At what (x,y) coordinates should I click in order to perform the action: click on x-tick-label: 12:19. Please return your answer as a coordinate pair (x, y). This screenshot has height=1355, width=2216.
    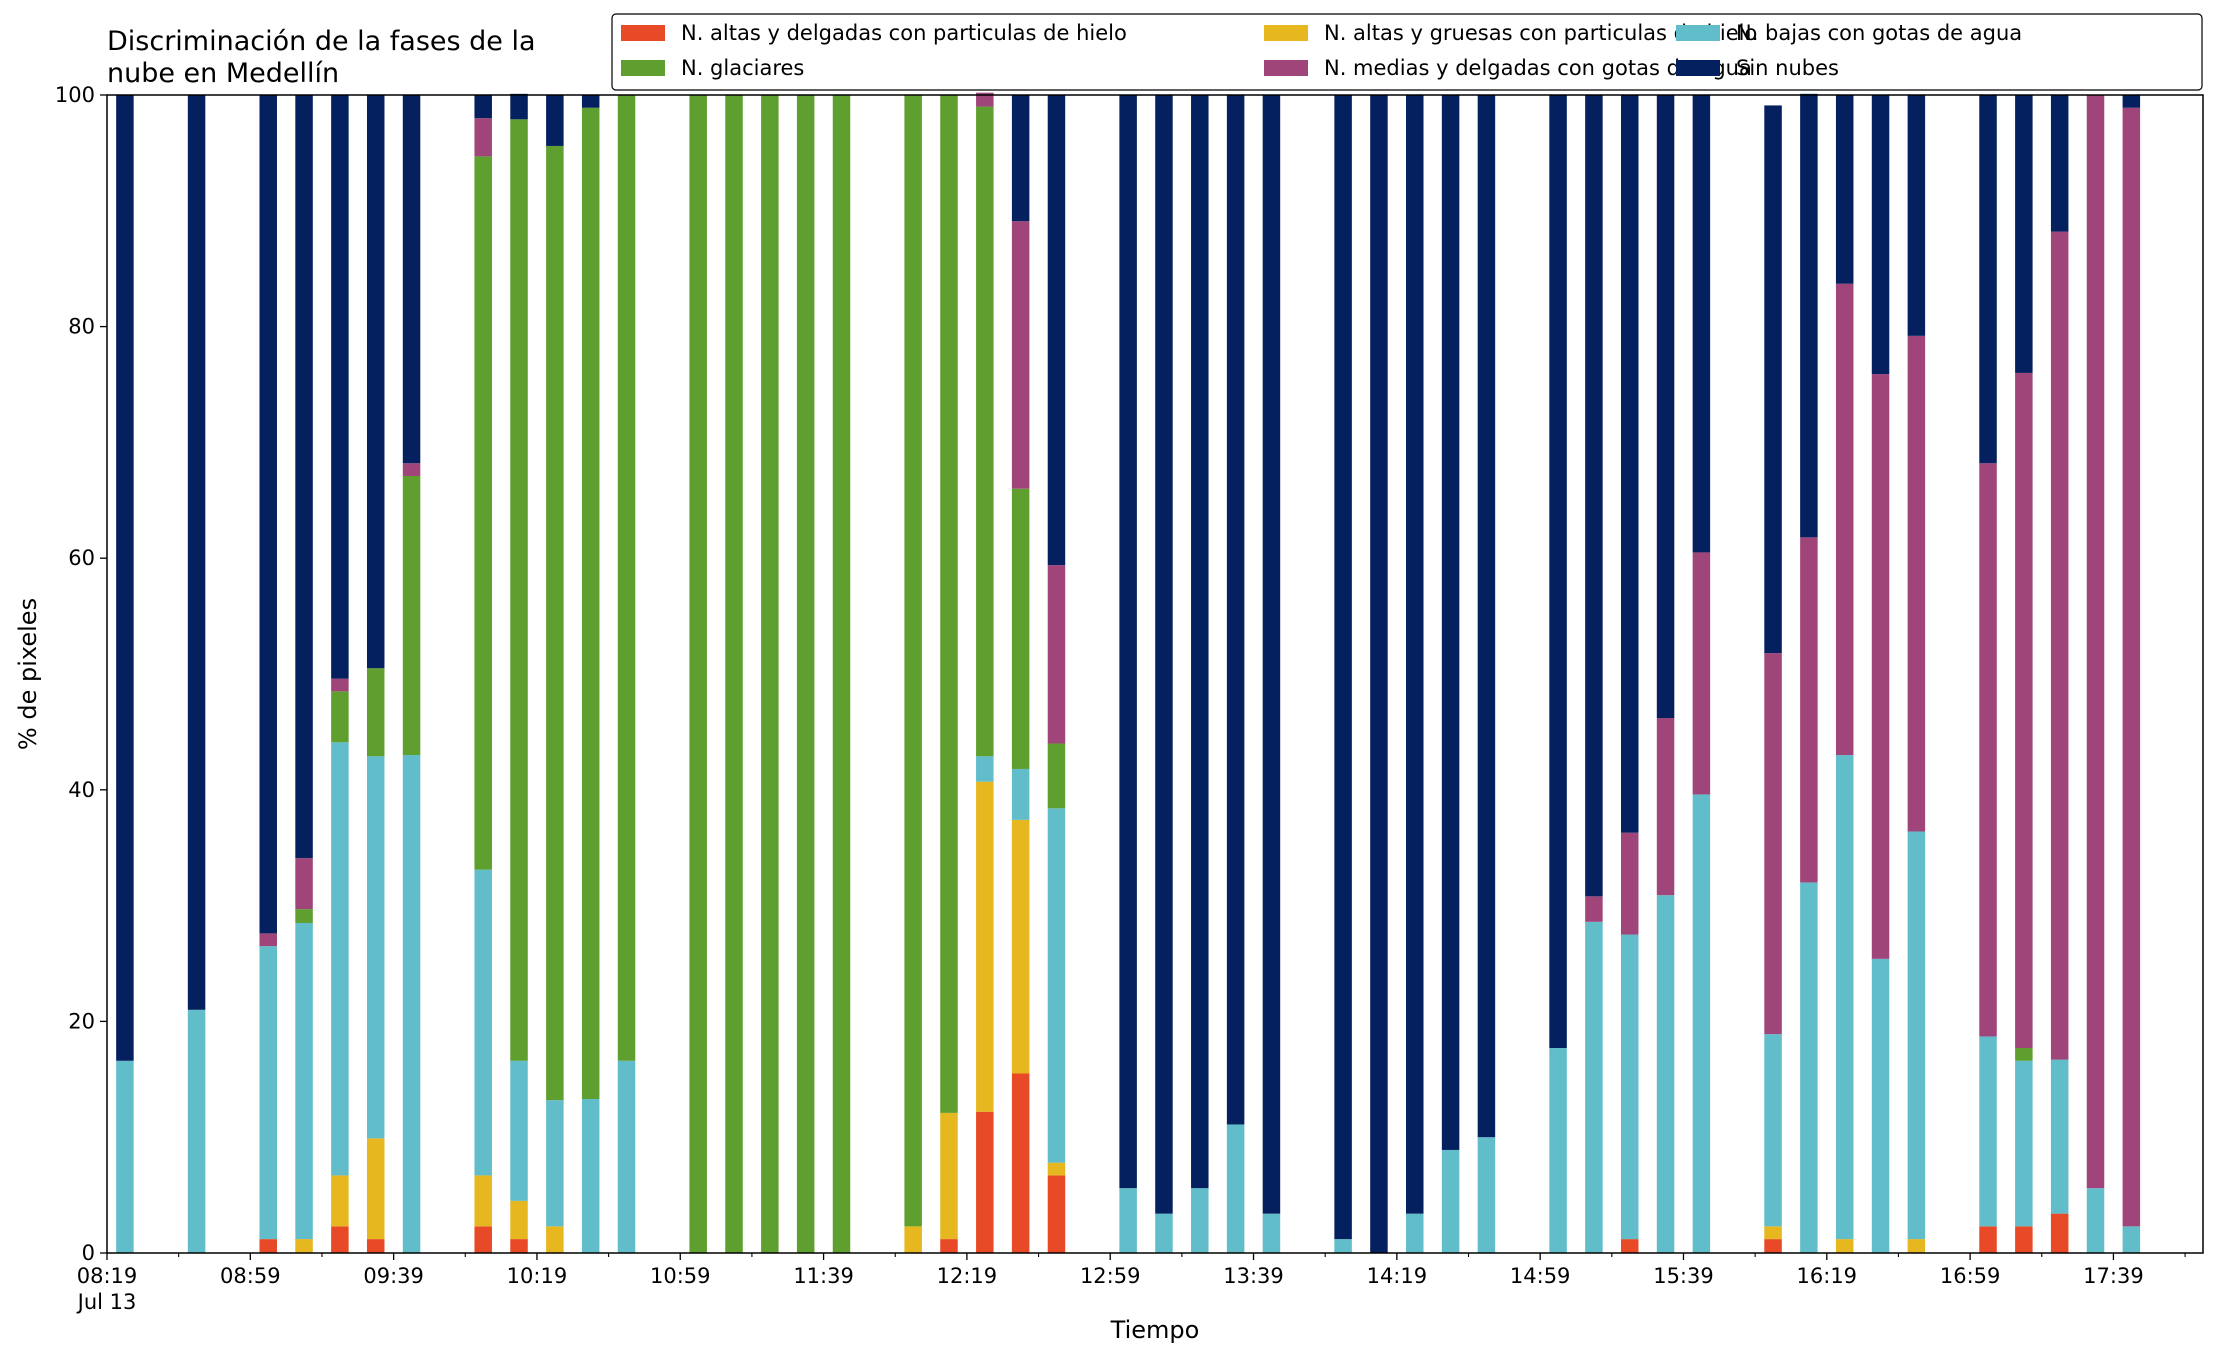
    Looking at the image, I should click on (967, 1276).